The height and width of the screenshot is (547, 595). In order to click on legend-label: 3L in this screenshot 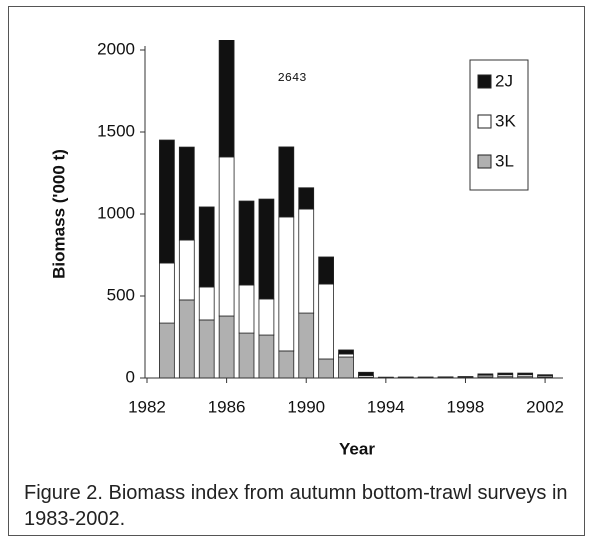, I will do `click(504, 160)`.